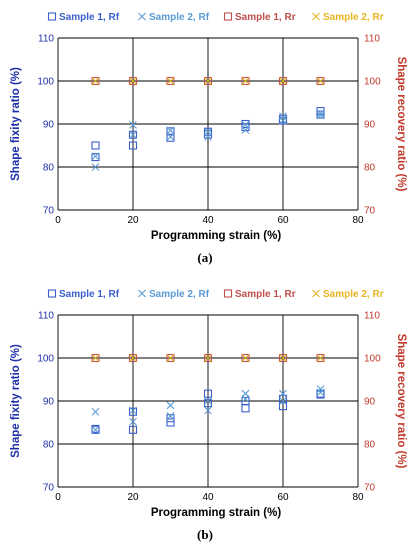 The height and width of the screenshot is (552, 410). Describe the element at coordinates (205, 534) in the screenshot. I see `panel-label: (b)` at that location.